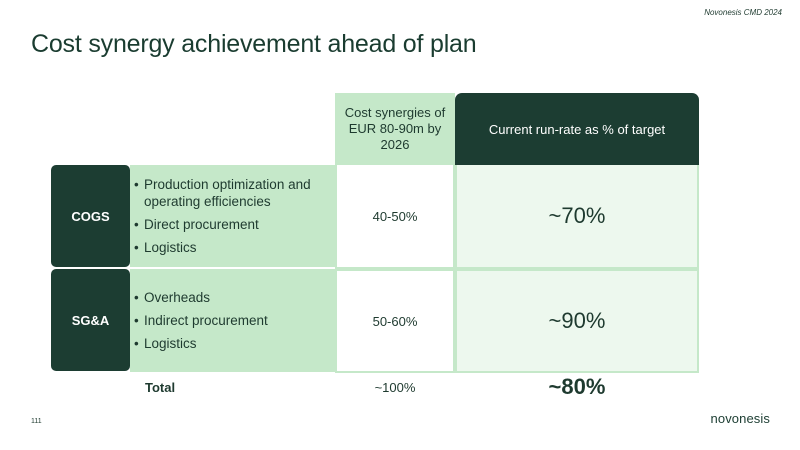  I want to click on sga-runrate-value: ~90%, so click(577, 320).